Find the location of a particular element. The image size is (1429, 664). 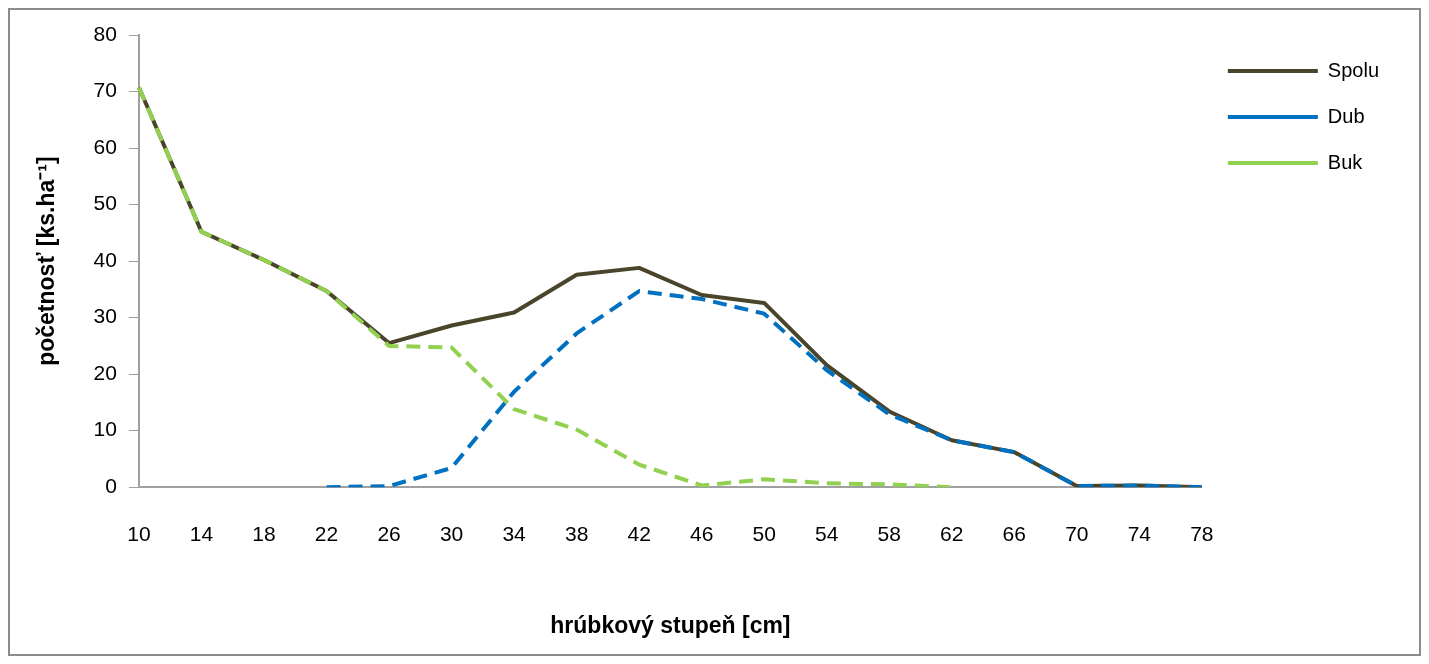

x-tick-label: 46 is located at coordinates (701, 533).